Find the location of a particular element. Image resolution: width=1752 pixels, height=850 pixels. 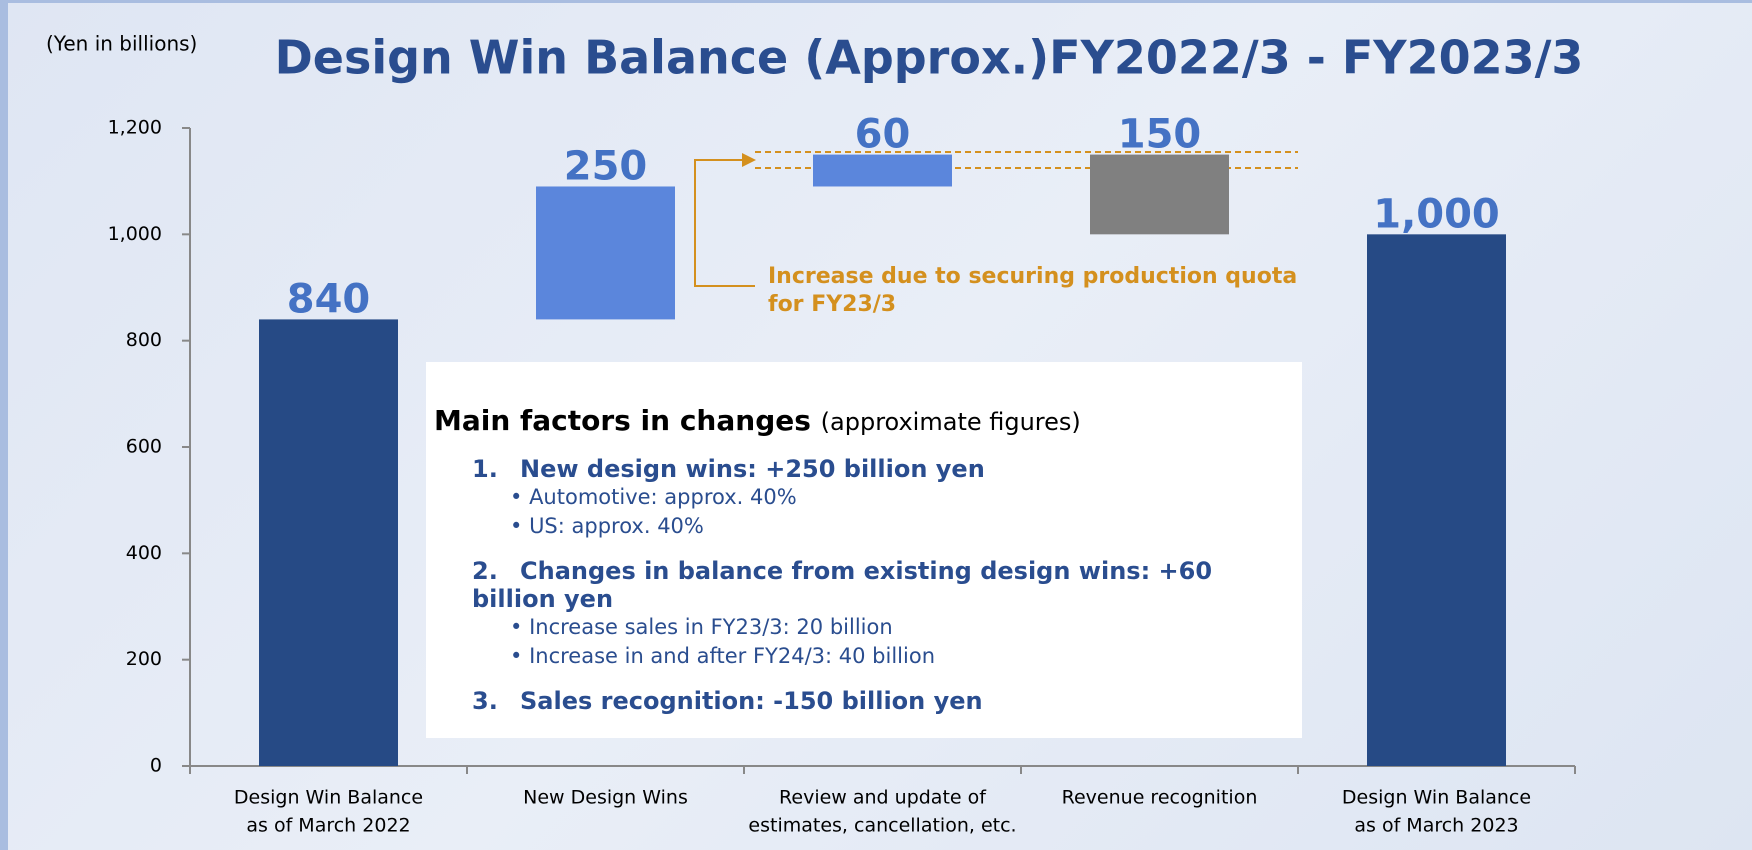

it: 3. Sales recognition: -150 billion yen is located at coordinates (887, 701).